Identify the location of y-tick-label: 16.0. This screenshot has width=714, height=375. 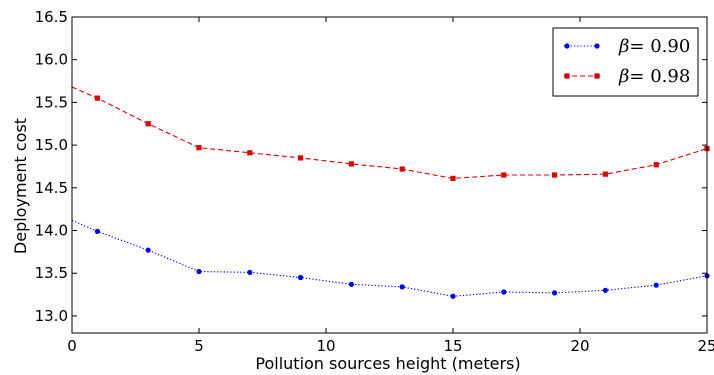
(51, 60).